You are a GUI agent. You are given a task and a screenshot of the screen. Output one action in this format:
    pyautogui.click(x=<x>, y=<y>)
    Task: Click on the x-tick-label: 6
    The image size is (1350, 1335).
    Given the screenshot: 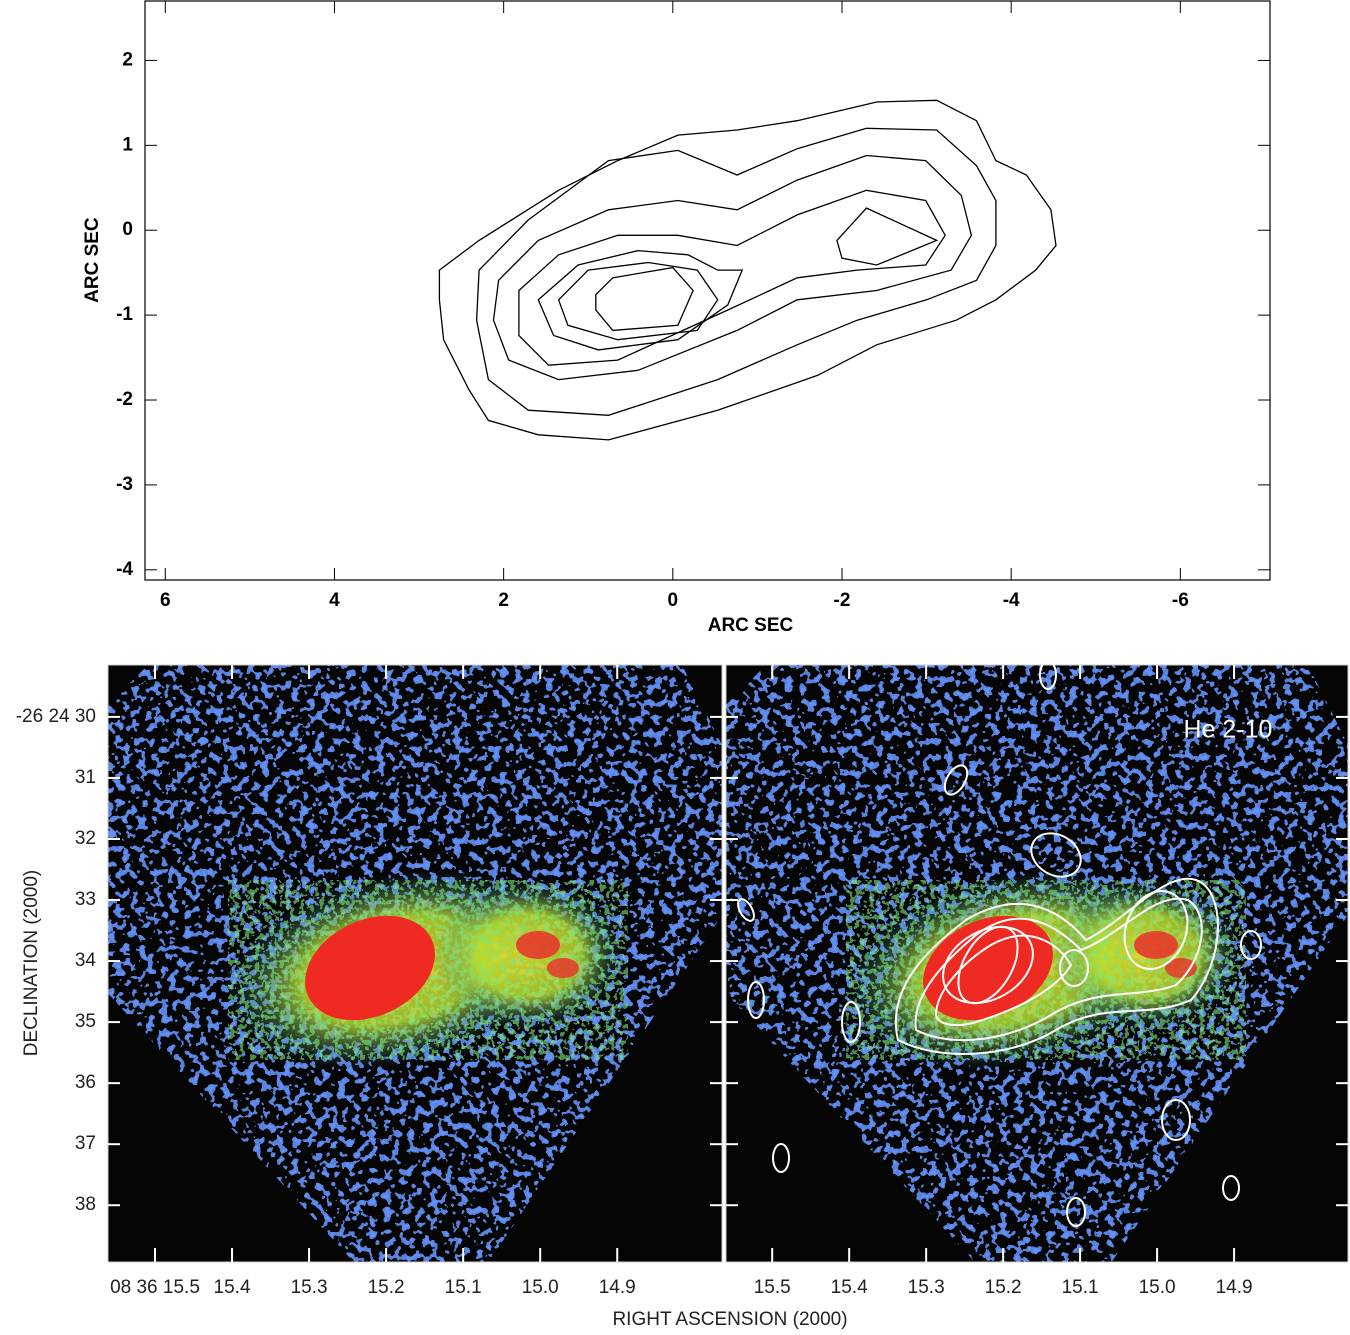 What is the action you would take?
    pyautogui.click(x=165, y=600)
    